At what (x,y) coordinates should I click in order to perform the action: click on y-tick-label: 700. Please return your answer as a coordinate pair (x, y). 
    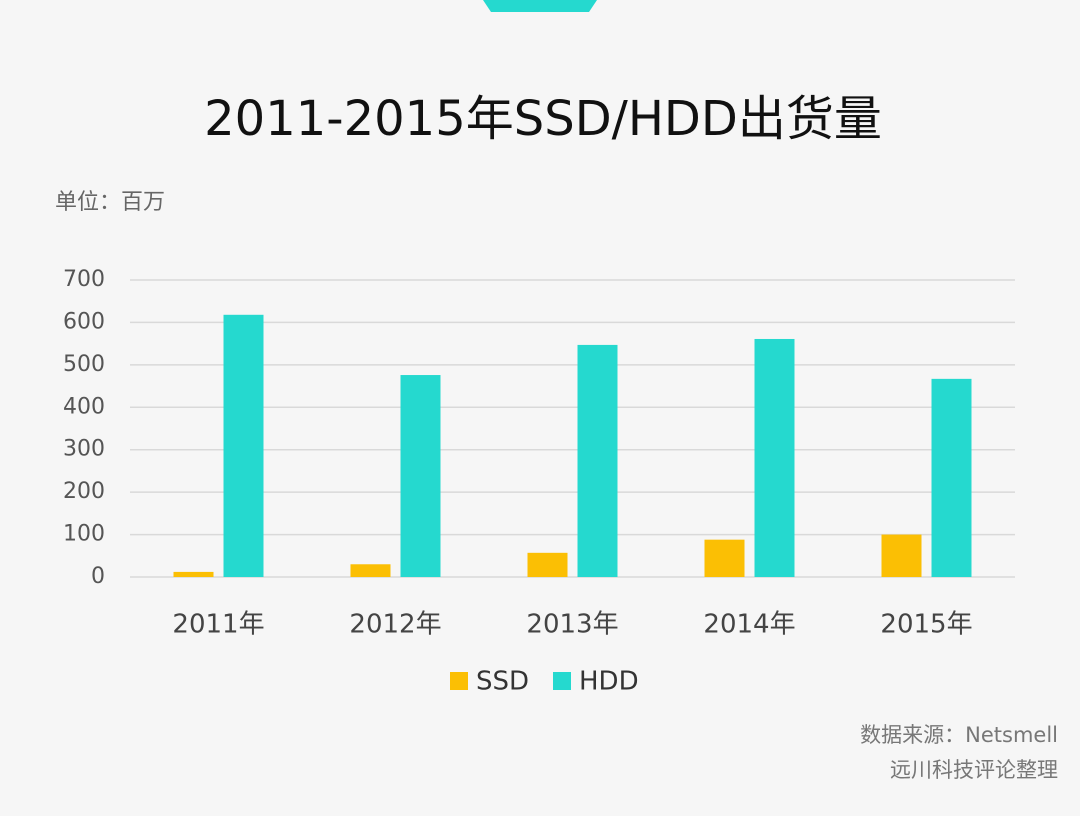
    Looking at the image, I should click on (84, 279).